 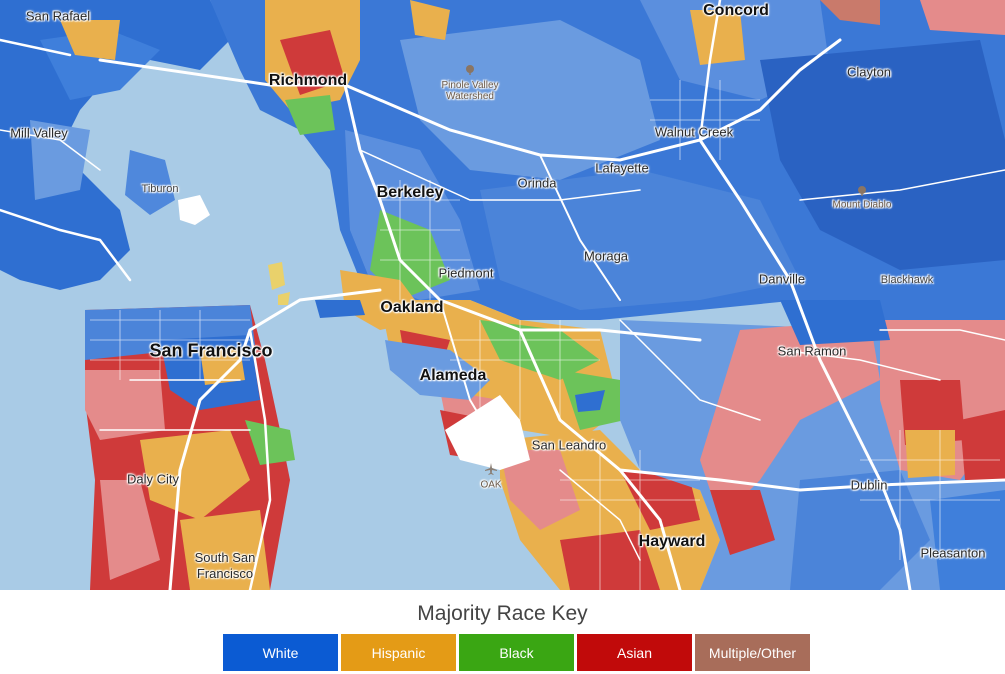 I want to click on place-label-san-rafael: San Rafael, so click(x=58, y=16).